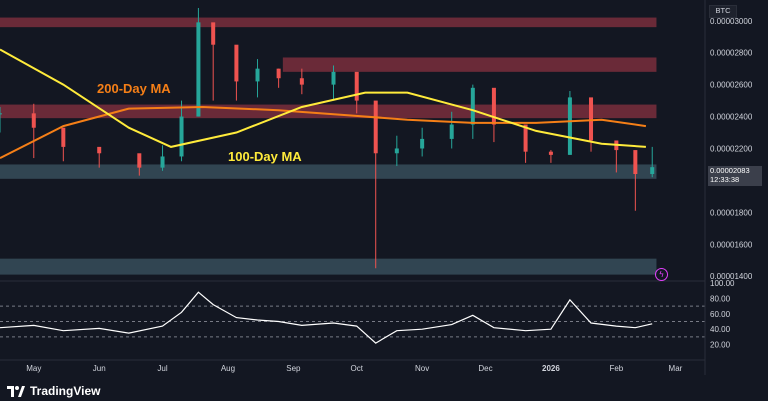 This screenshot has width=768, height=401. Describe the element at coordinates (65, 391) in the screenshot. I see `tradingview-wordmark: TradingView` at that location.